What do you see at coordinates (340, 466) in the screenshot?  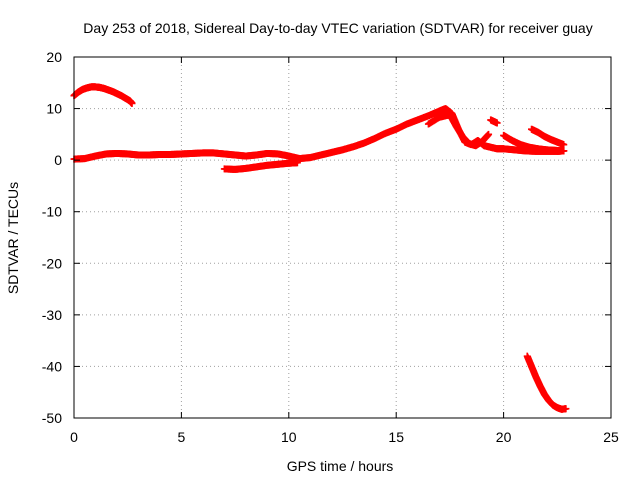 I see `x-axis-label: GPS time / hours` at bounding box center [340, 466].